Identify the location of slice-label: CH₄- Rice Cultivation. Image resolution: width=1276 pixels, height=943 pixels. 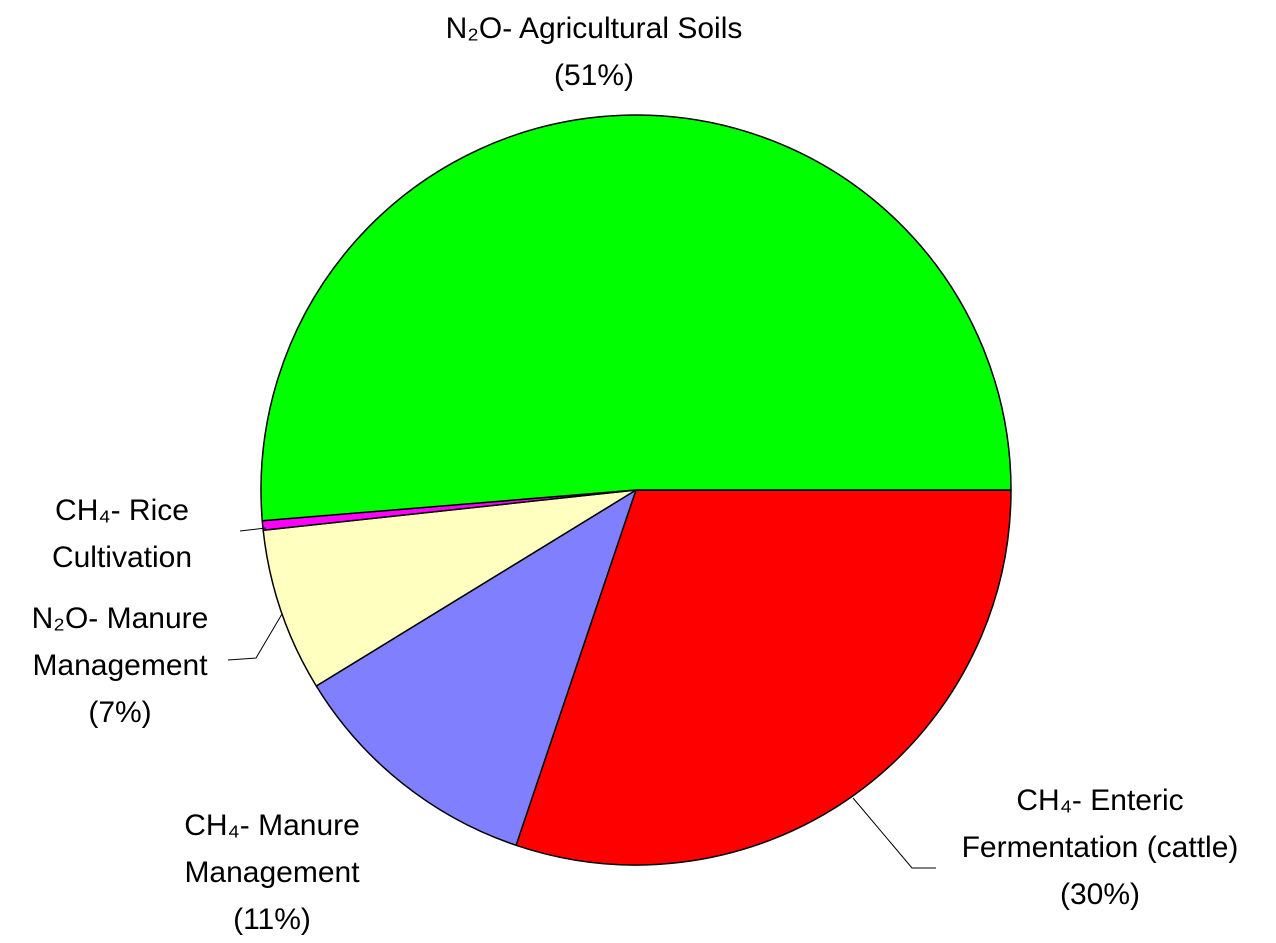
(122, 534).